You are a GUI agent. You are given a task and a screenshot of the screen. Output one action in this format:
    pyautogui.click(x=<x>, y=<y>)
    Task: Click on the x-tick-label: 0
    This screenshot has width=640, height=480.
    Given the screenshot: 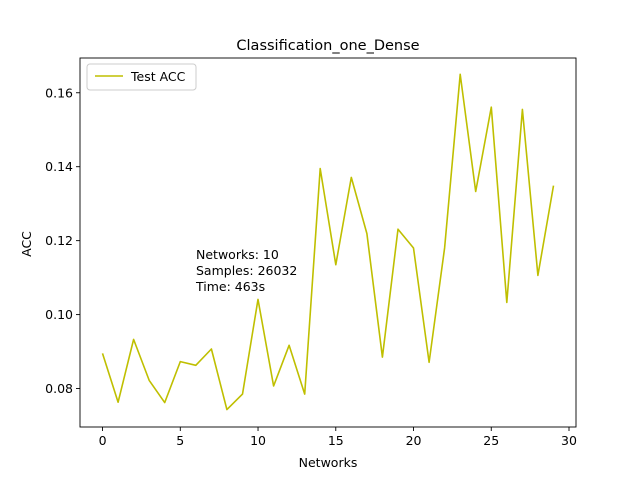 What is the action you would take?
    pyautogui.click(x=103, y=440)
    